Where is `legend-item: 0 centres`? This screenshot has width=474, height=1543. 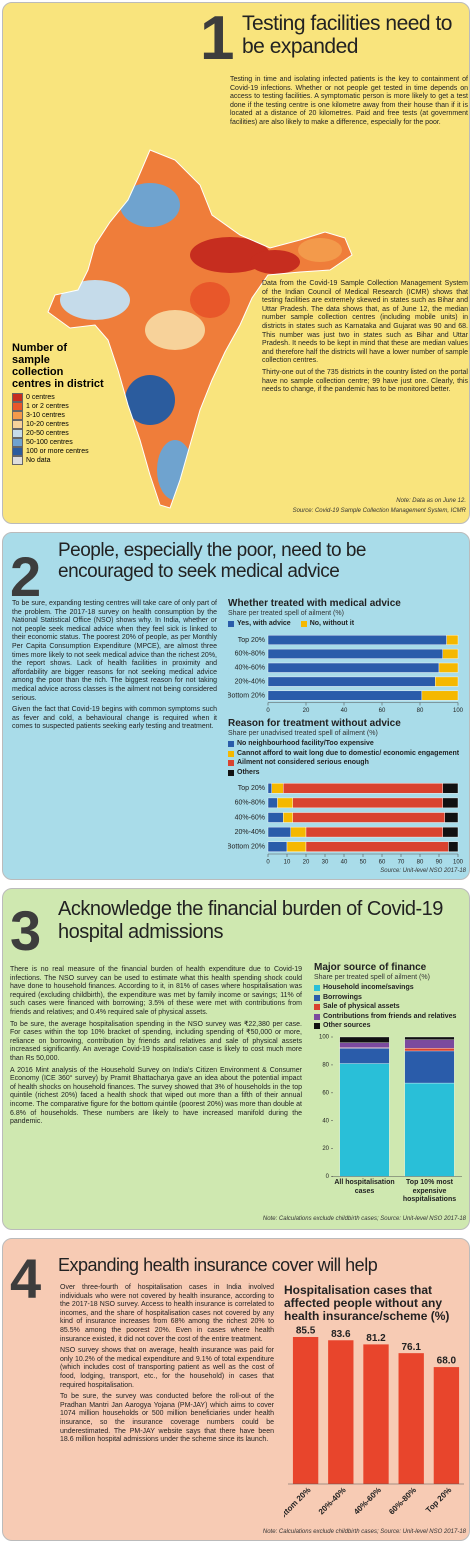
legend-item: 0 centres is located at coordinates (58, 397).